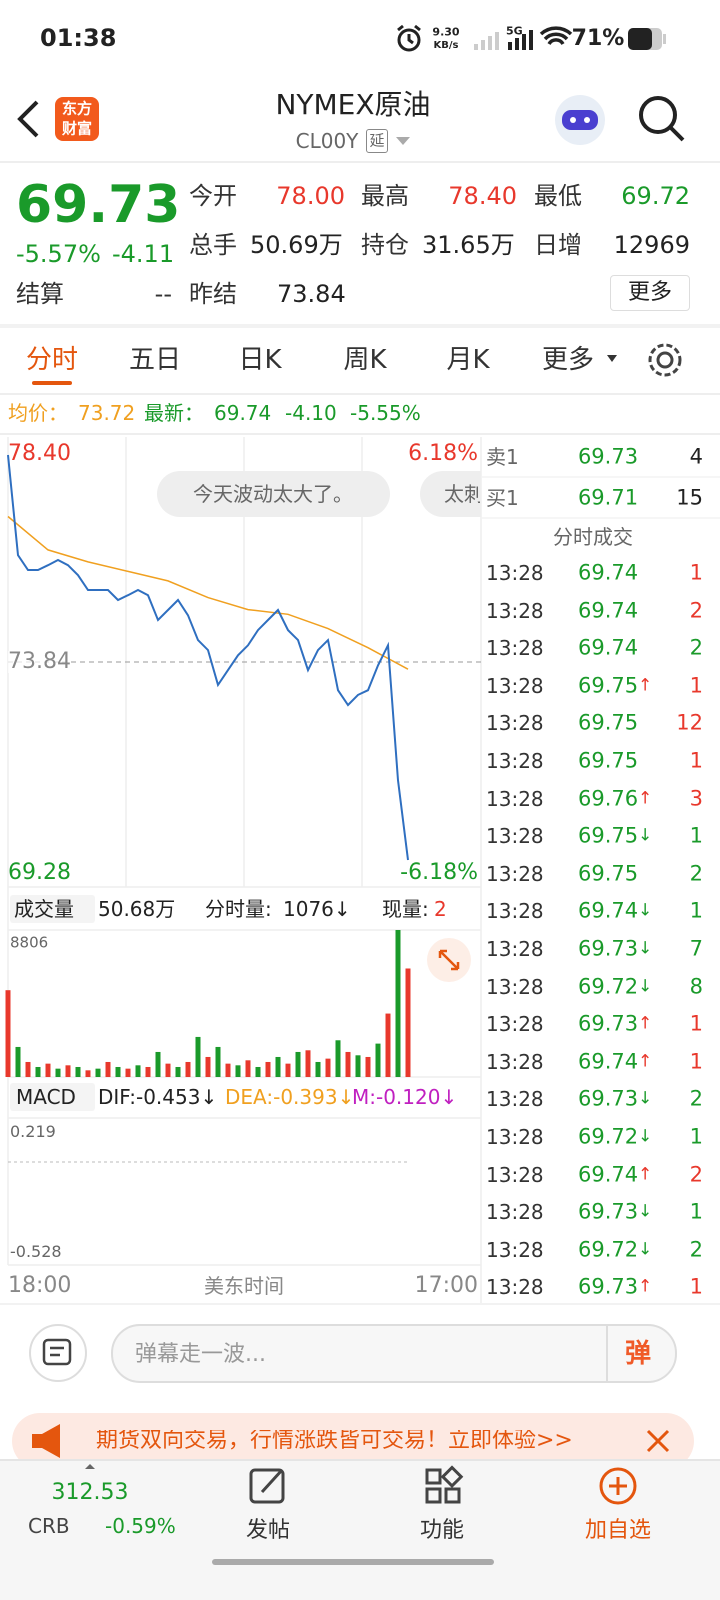 The width and height of the screenshot is (720, 1600). I want to click on macd-selector, so click(52, 1097).